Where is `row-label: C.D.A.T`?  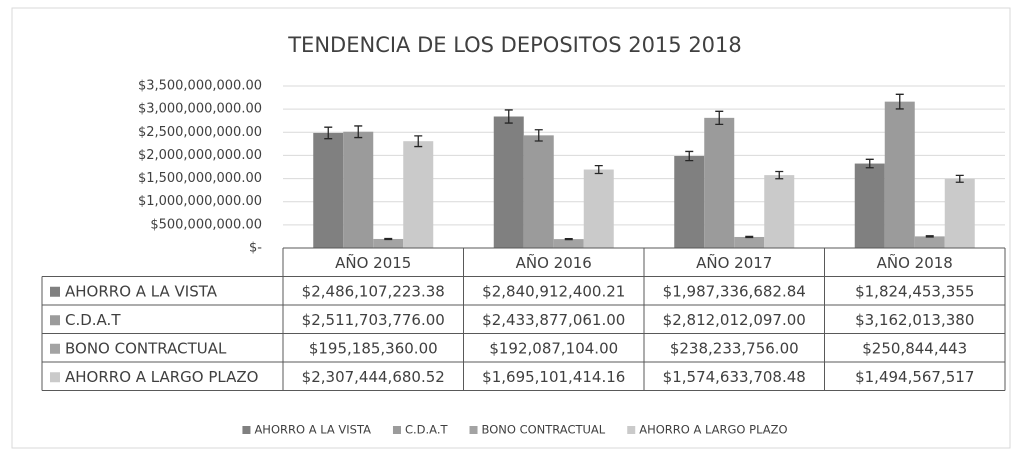 row-label: C.D.A.T is located at coordinates (93, 320).